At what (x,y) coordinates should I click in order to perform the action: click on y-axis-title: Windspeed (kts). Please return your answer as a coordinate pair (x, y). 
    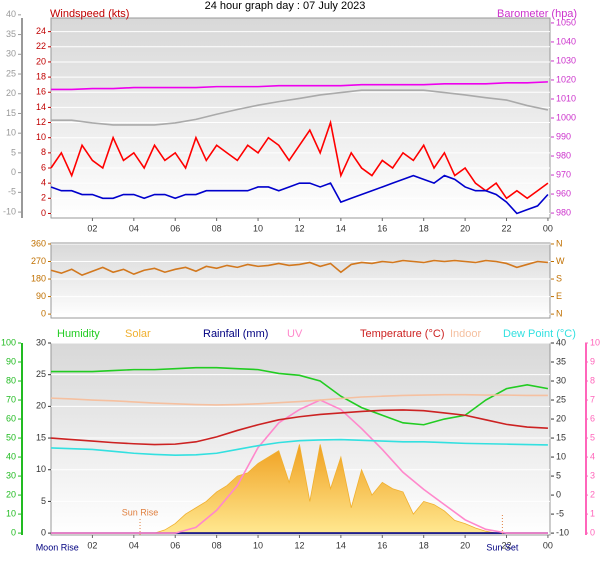
    Looking at the image, I should click on (89, 14).